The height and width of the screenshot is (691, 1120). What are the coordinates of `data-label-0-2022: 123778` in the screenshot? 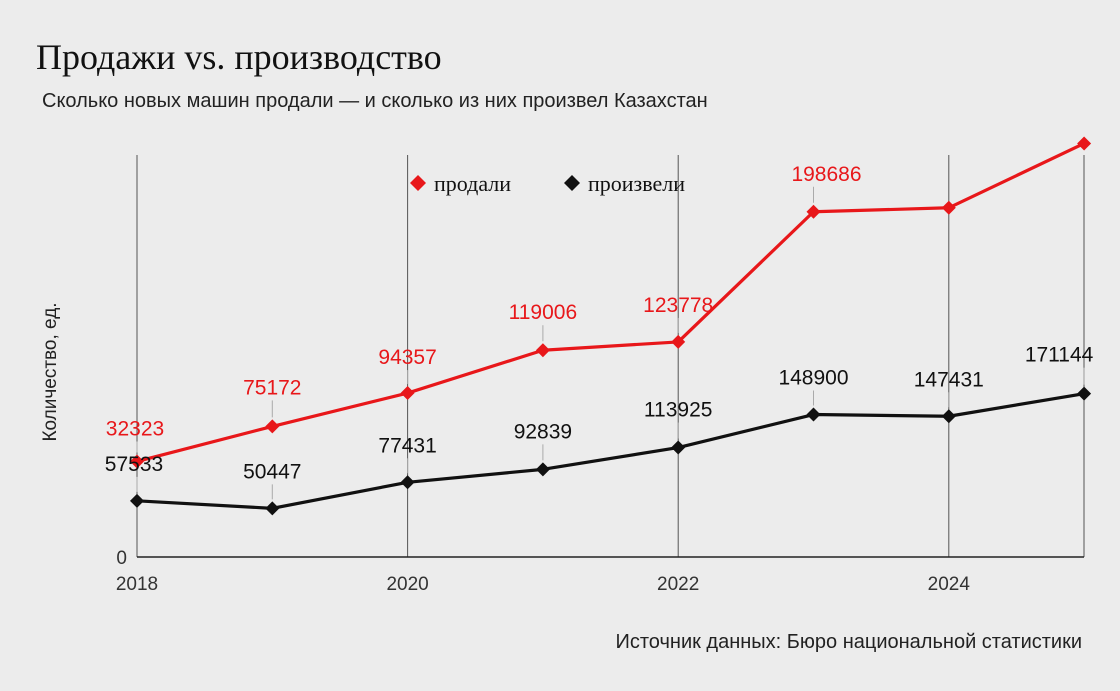 It's located at (678, 305).